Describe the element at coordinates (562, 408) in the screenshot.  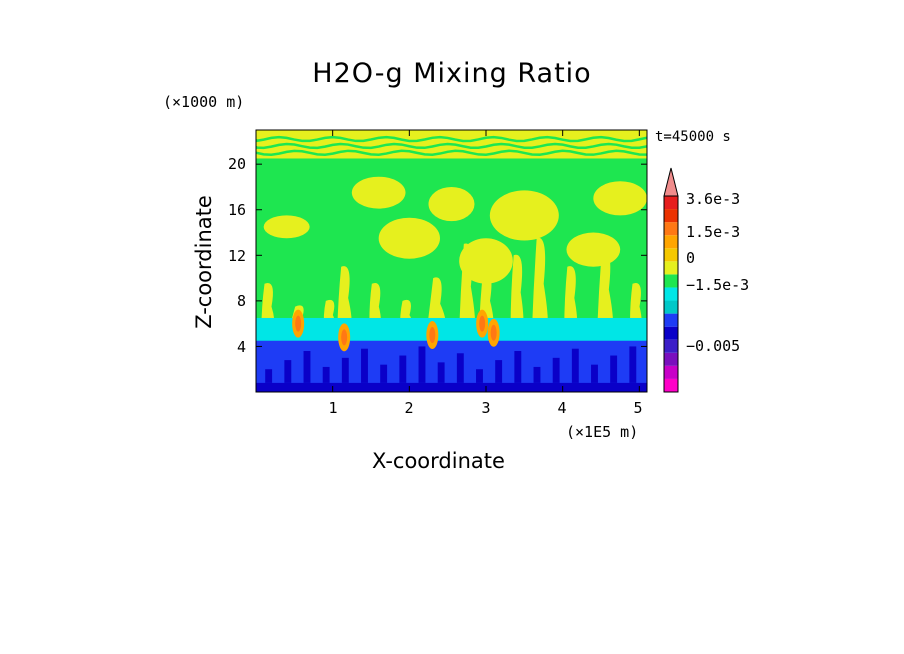
I see `x-tick-label: 4` at that location.